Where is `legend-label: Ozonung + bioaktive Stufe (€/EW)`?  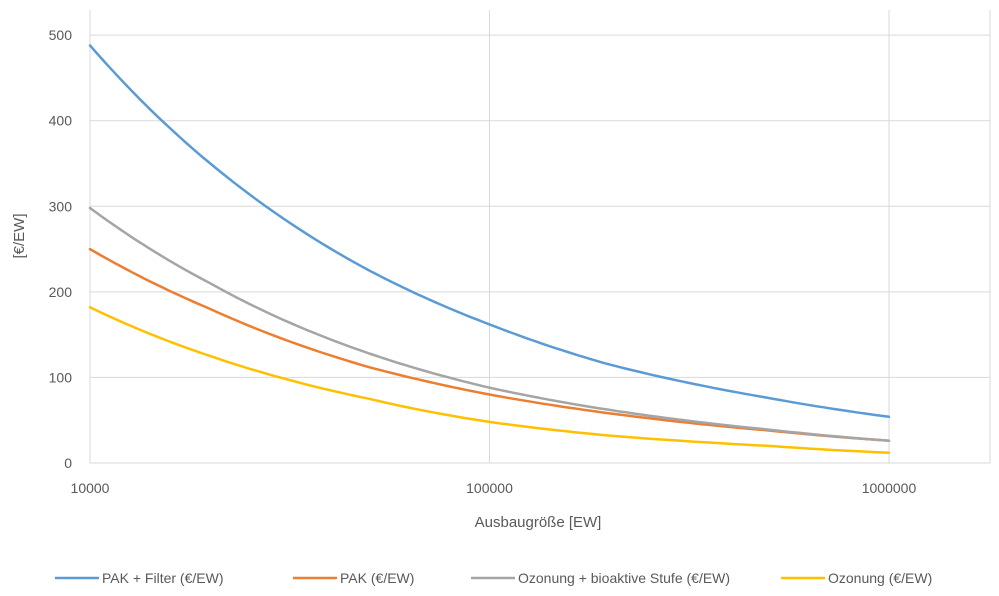 legend-label: Ozonung + bioaktive Stufe (€/EW) is located at coordinates (624, 578).